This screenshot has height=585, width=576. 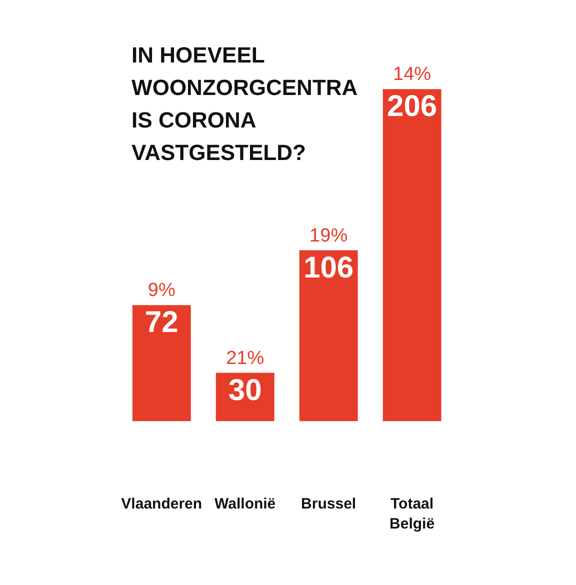 I want to click on x-tick-label: Totaal België, so click(x=412, y=514).